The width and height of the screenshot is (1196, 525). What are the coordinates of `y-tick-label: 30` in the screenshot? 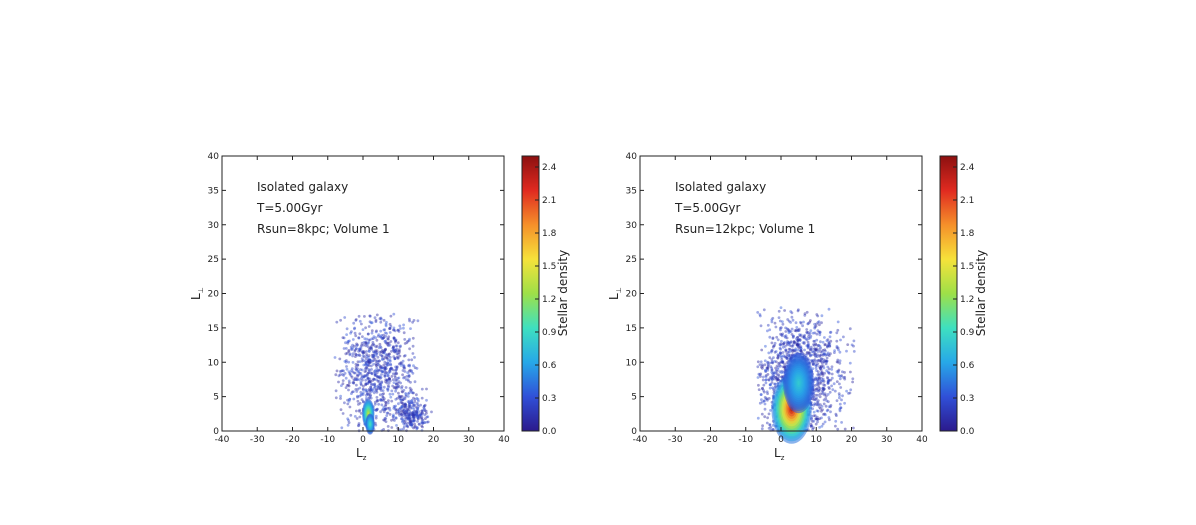 It's located at (214, 226).